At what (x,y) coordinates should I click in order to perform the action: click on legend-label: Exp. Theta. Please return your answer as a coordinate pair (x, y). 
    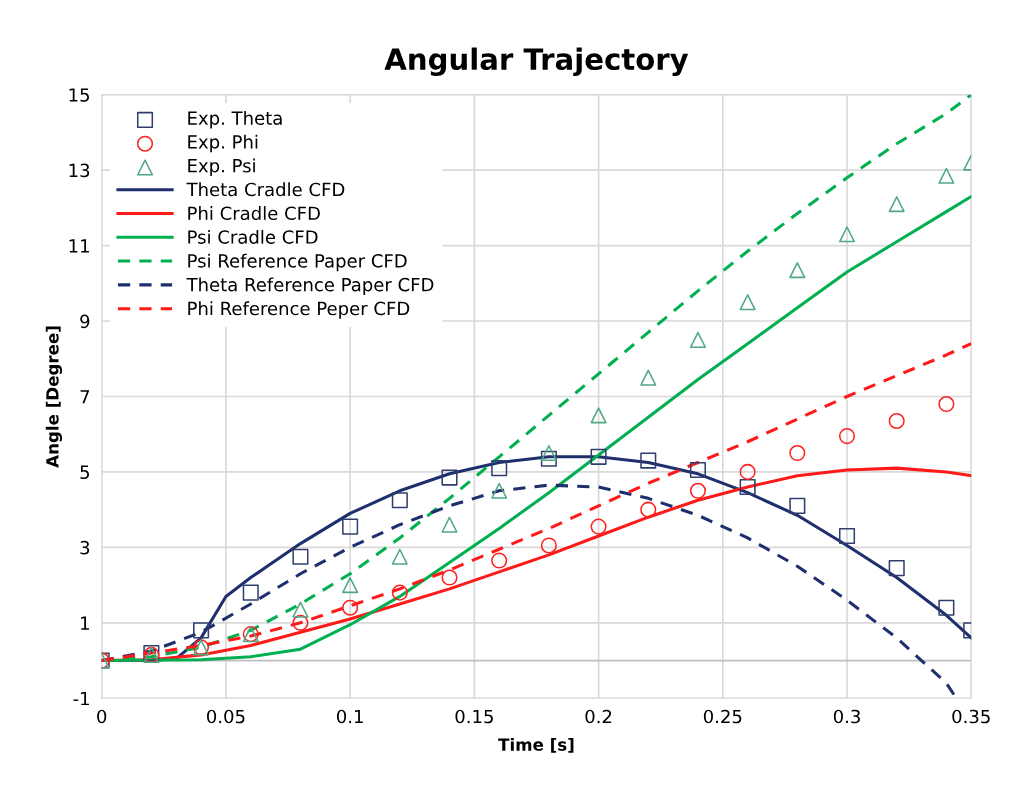
    Looking at the image, I should click on (235, 119).